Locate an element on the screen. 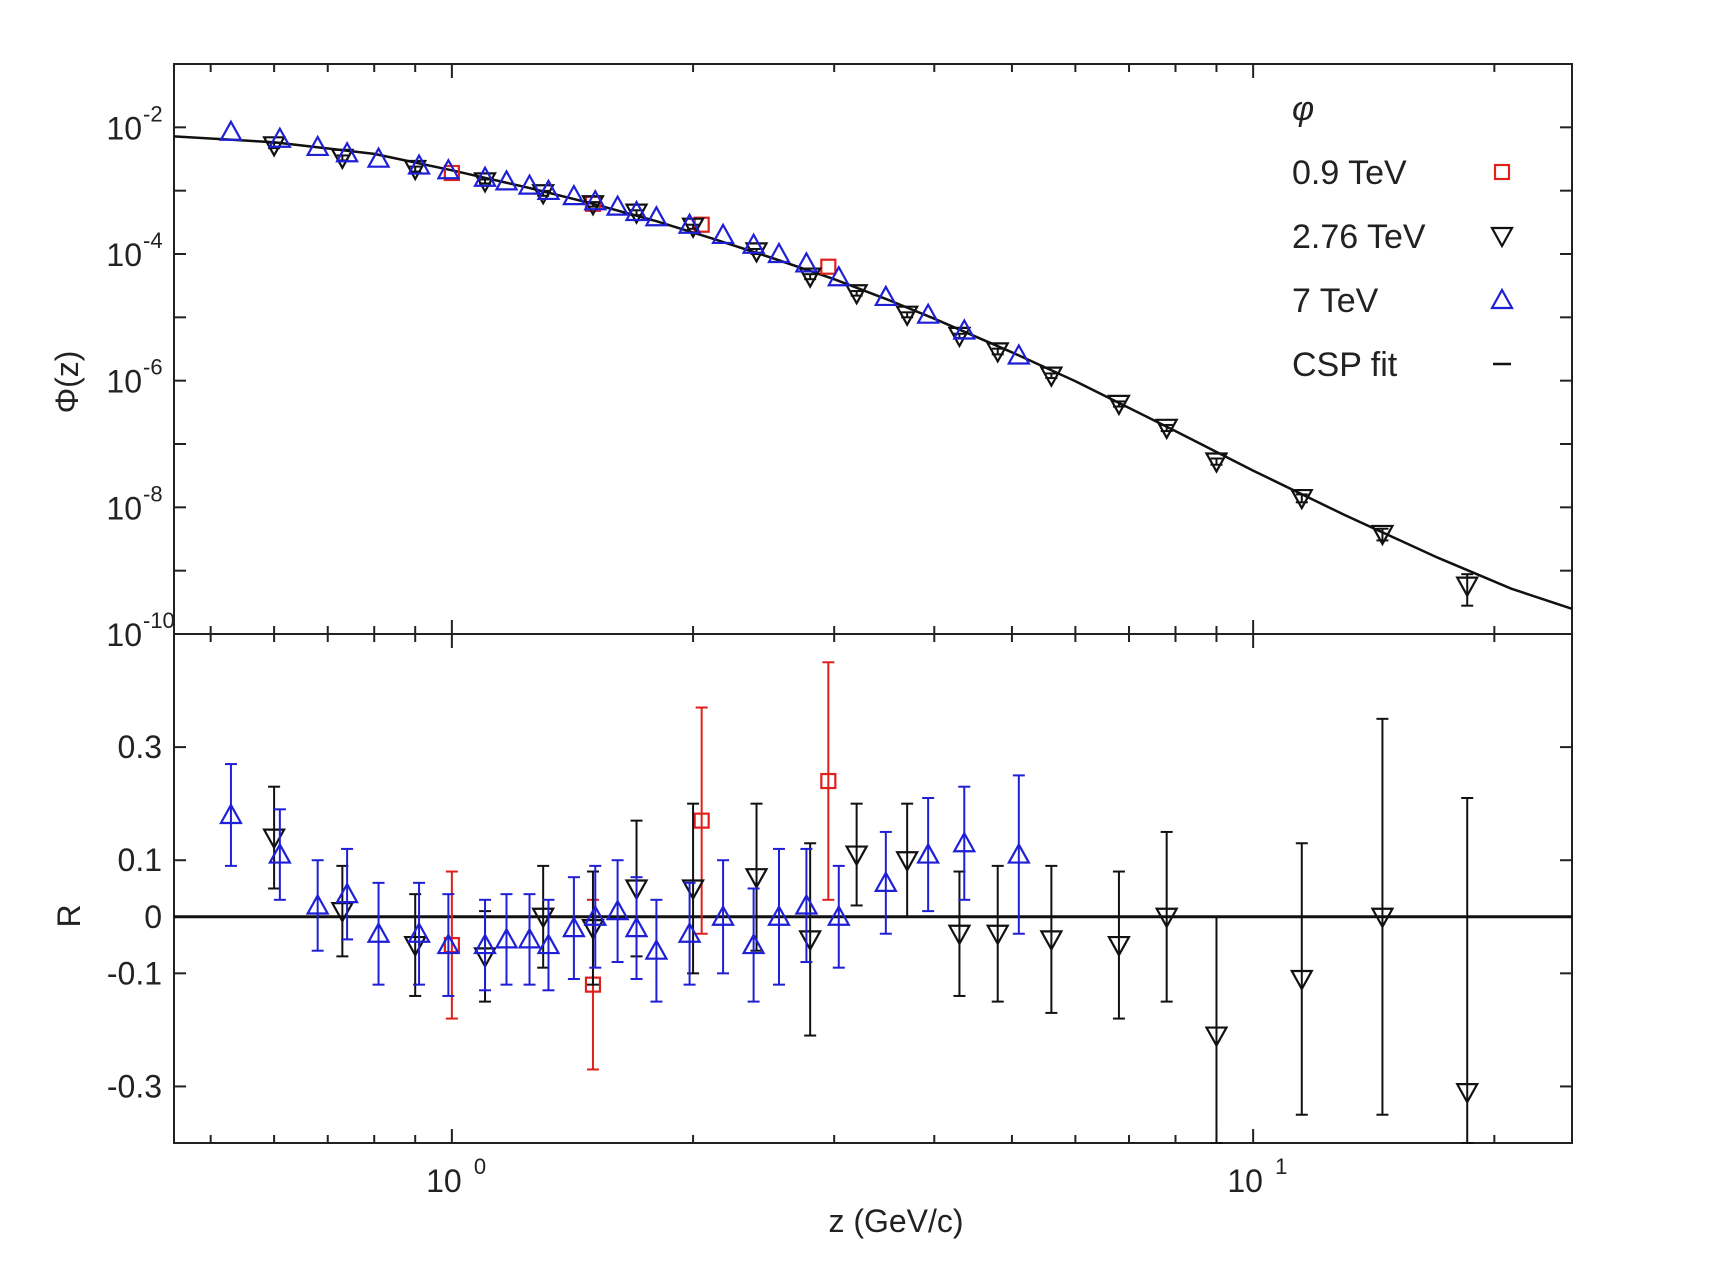  x-tick-label-exponent: 0 is located at coordinates (480, 1166).